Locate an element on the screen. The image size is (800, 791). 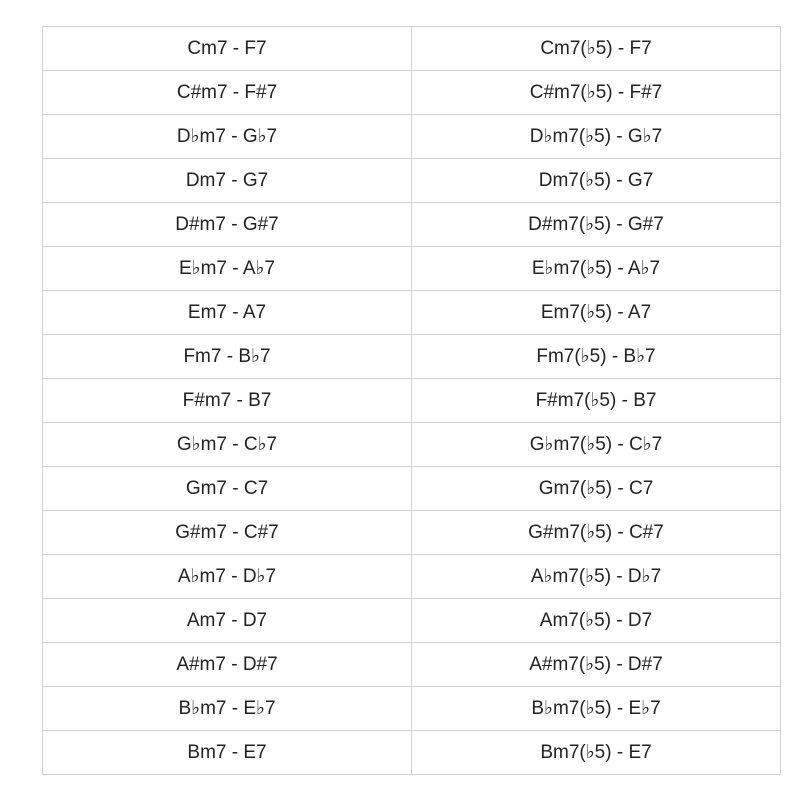
table-row: A♭m7 - D♭7 A♭m7(♭5) - D♭7 is located at coordinates (411, 576).